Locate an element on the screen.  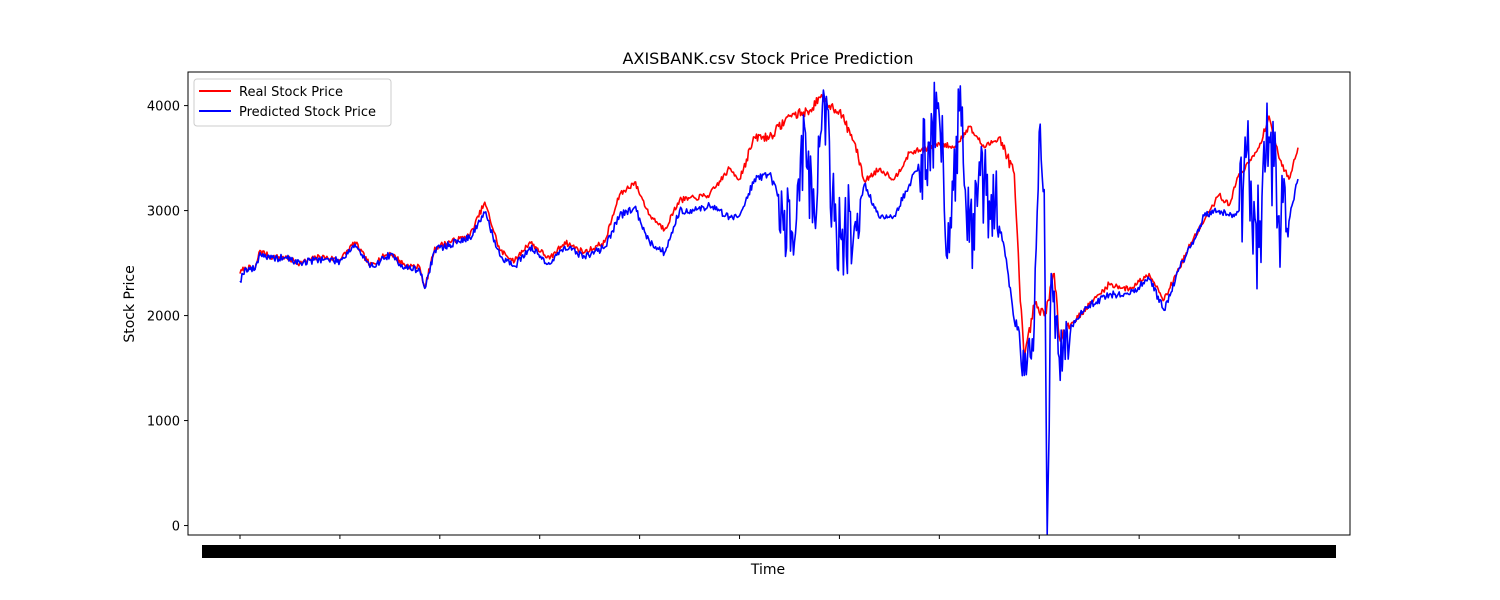
y-tick-label: 1000 is located at coordinates (163, 422).